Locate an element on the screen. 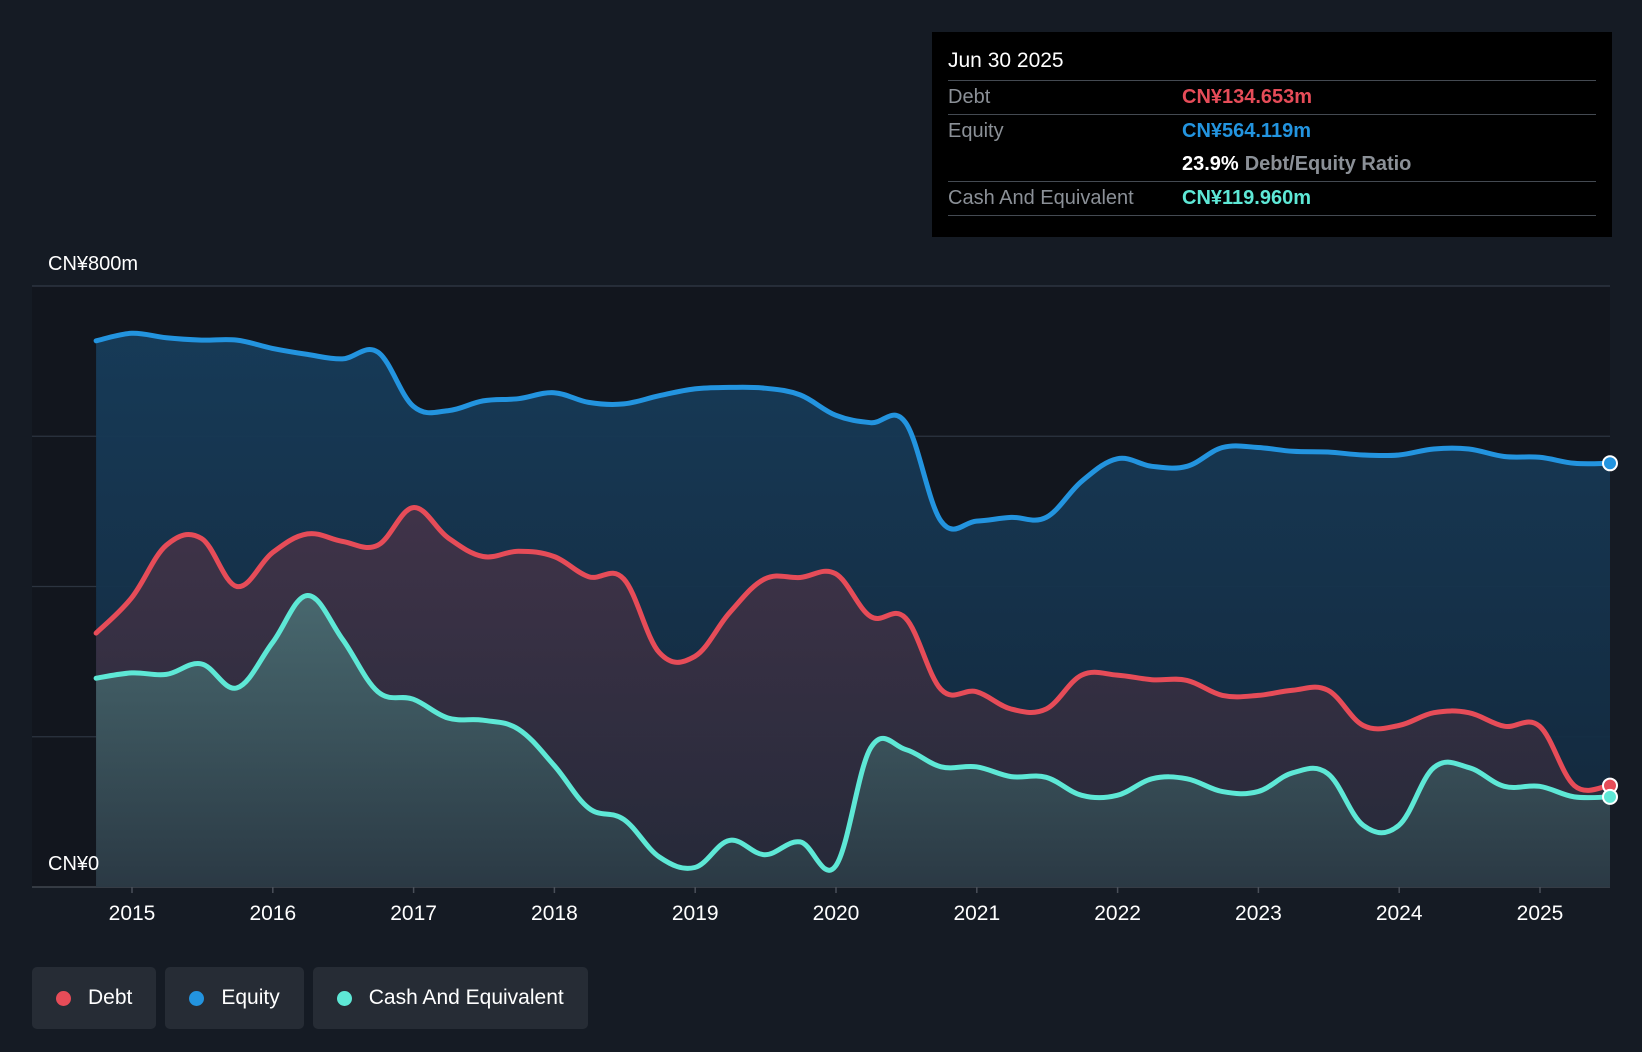  tooltip-row-cash: Cash And Equivalent CN¥119.960m is located at coordinates (1272, 198).